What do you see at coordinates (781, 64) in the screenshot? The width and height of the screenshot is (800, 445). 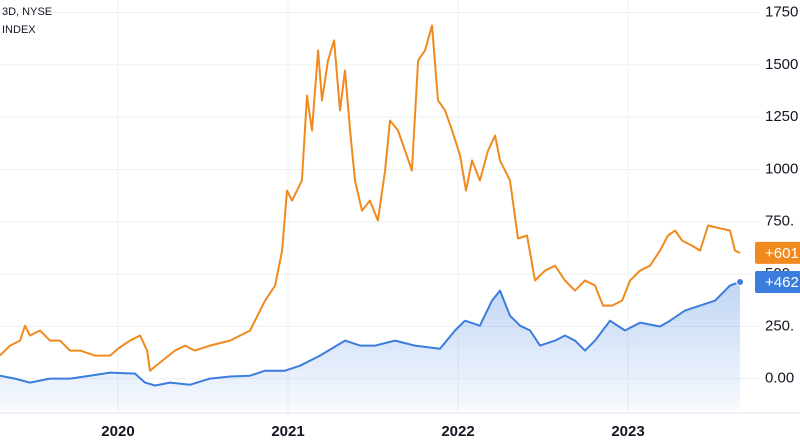 I see `y-tick-label: 1500` at bounding box center [781, 64].